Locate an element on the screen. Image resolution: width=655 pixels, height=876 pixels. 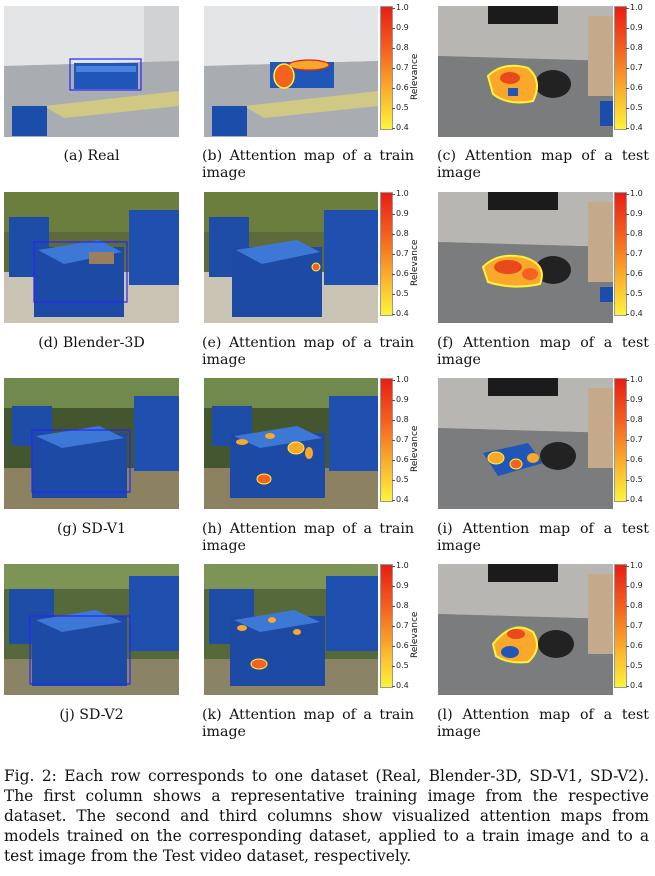
caption-j: (j) SD-V2 is located at coordinates (91, 715).